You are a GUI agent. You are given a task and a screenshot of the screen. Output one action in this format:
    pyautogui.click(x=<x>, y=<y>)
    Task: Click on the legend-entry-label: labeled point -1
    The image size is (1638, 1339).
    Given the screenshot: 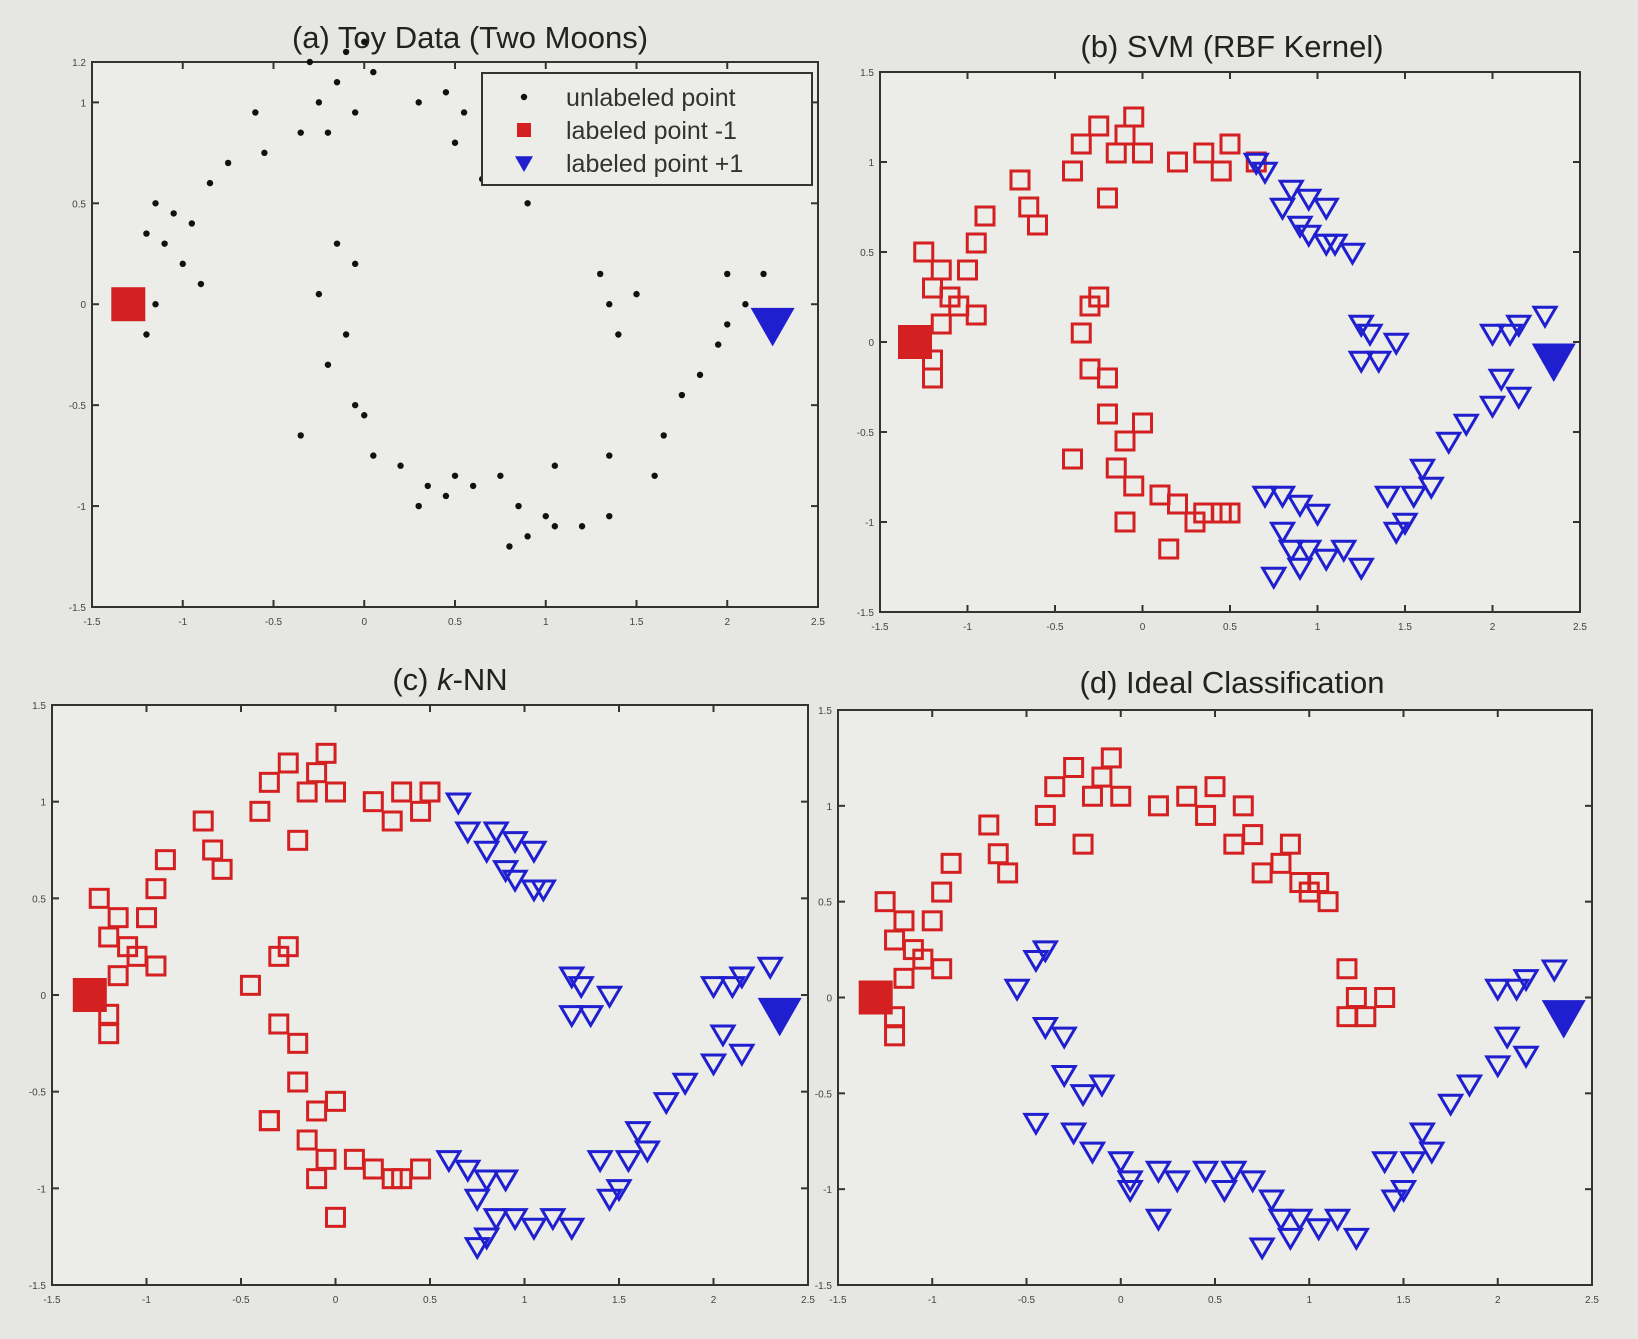 What is the action you would take?
    pyautogui.click(x=651, y=131)
    